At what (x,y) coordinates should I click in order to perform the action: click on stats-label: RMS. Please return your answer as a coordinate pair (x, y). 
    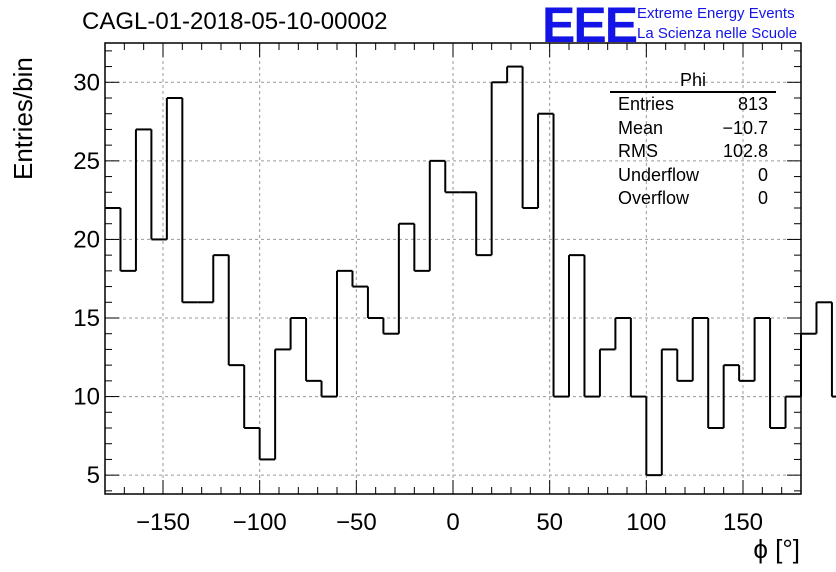
    Looking at the image, I should click on (638, 151).